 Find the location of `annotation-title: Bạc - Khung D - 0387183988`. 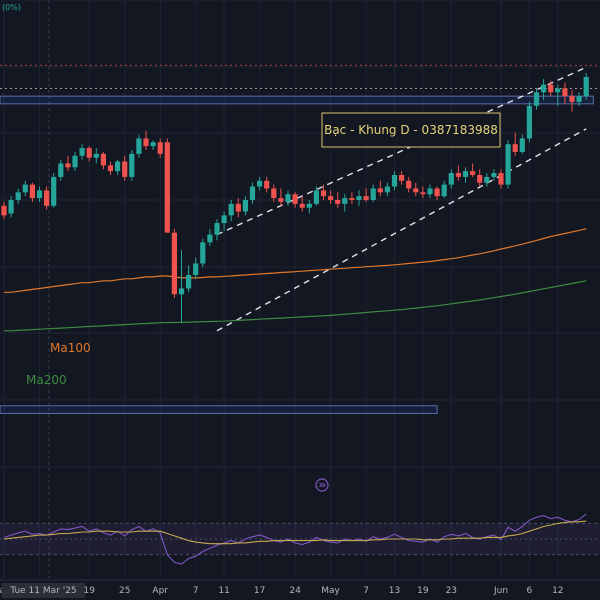

annotation-title: Bạc - Khung D - 0387183988 is located at coordinates (411, 130).